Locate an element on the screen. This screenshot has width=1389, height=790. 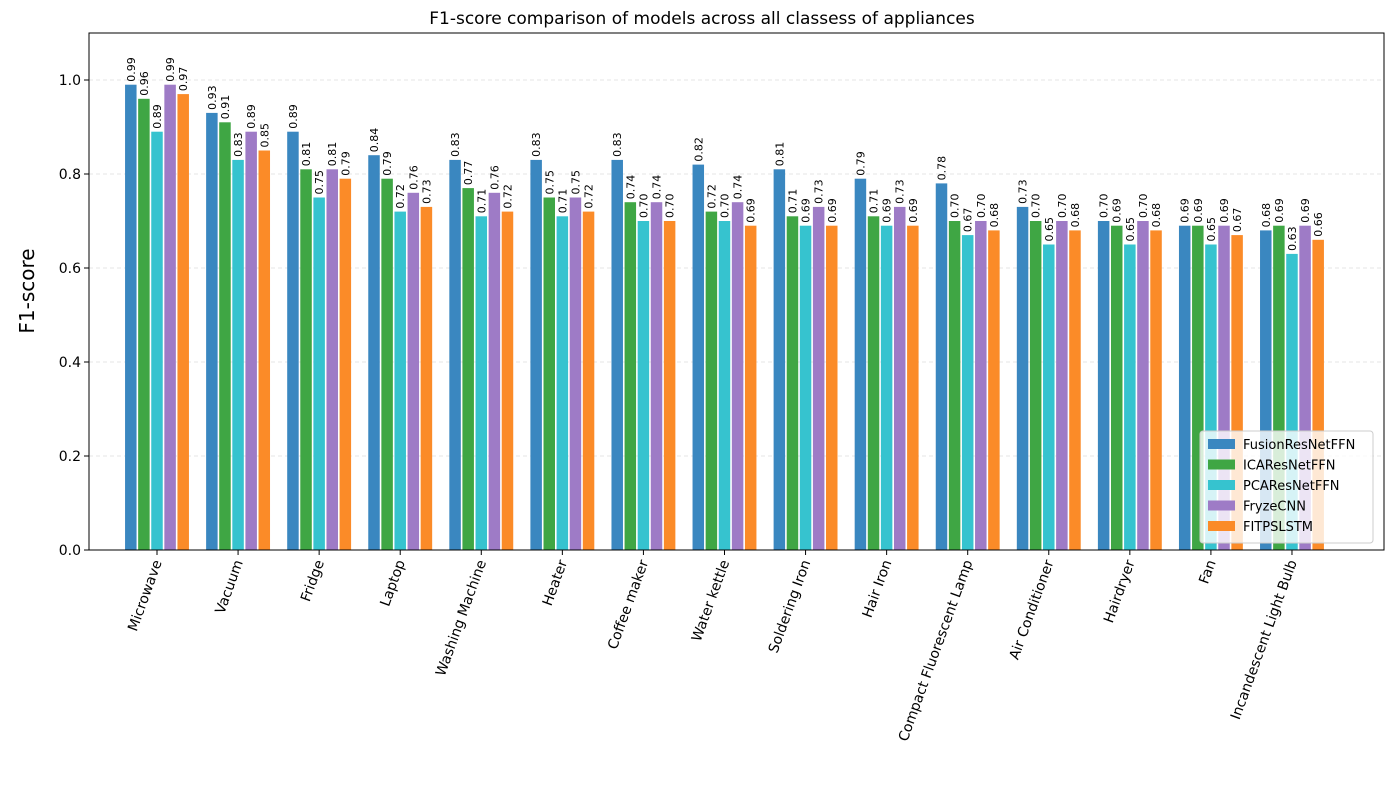
bar-value-label: 0.91 is located at coordinates (225, 107).